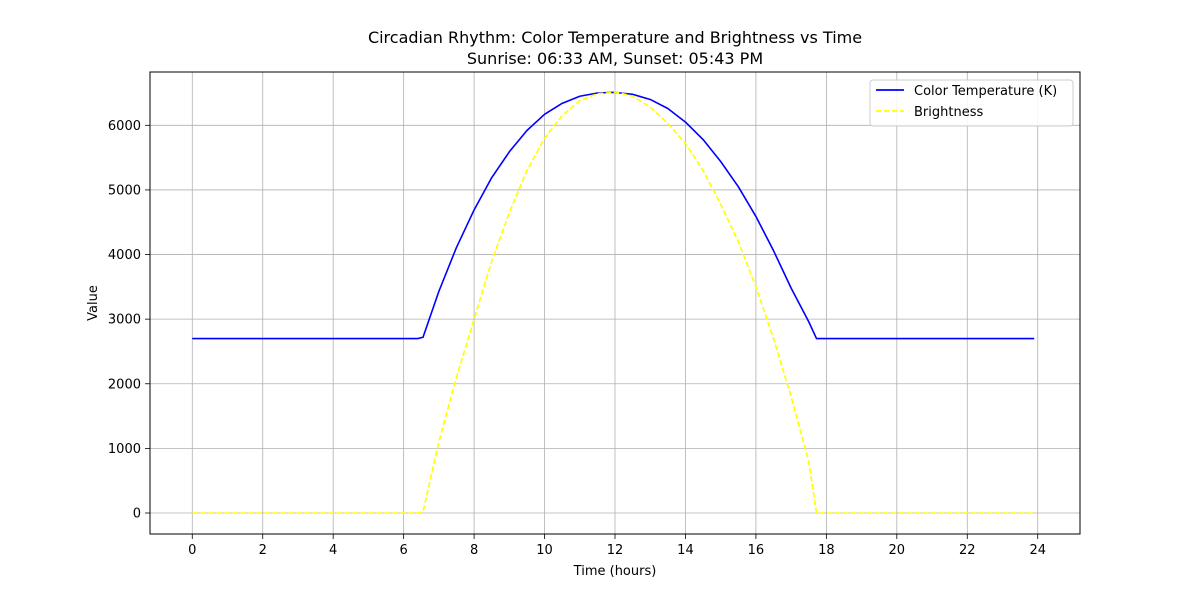  I want to click on x-tick-label: 16, so click(756, 550).